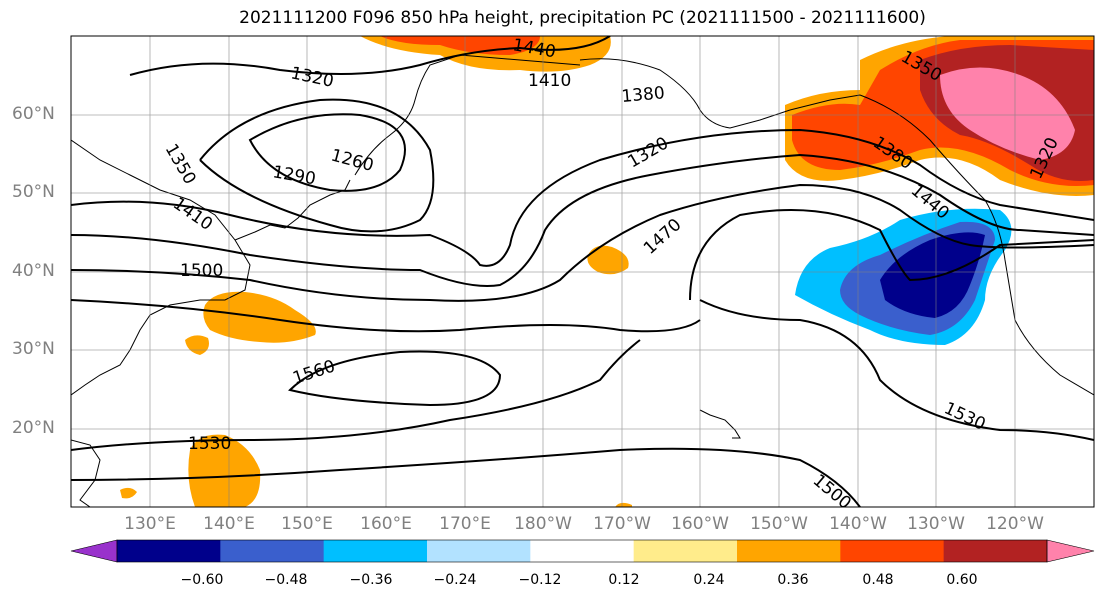  I want to click on lon-label: 160°E, so click(386, 524).